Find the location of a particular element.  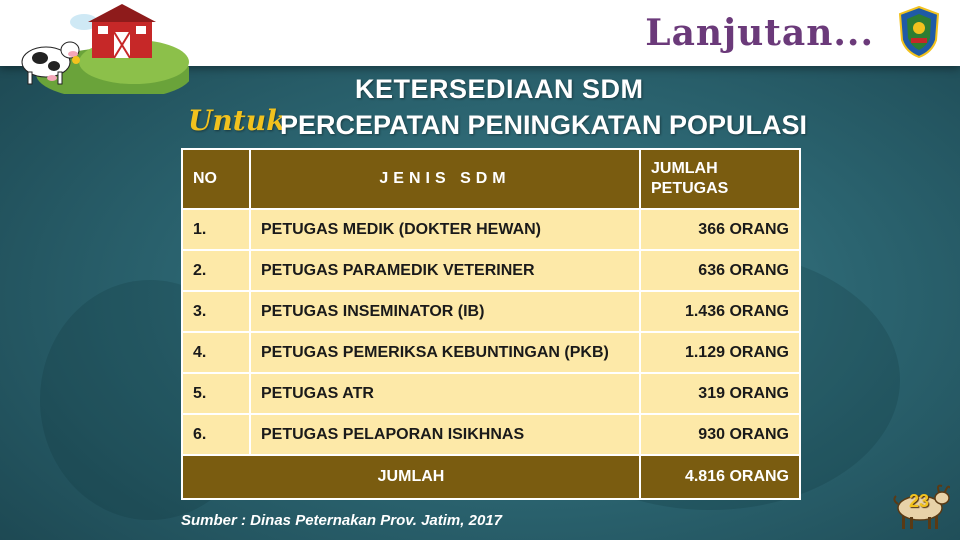

header-jumlah-line2: PETUGAS is located at coordinates (690, 188).